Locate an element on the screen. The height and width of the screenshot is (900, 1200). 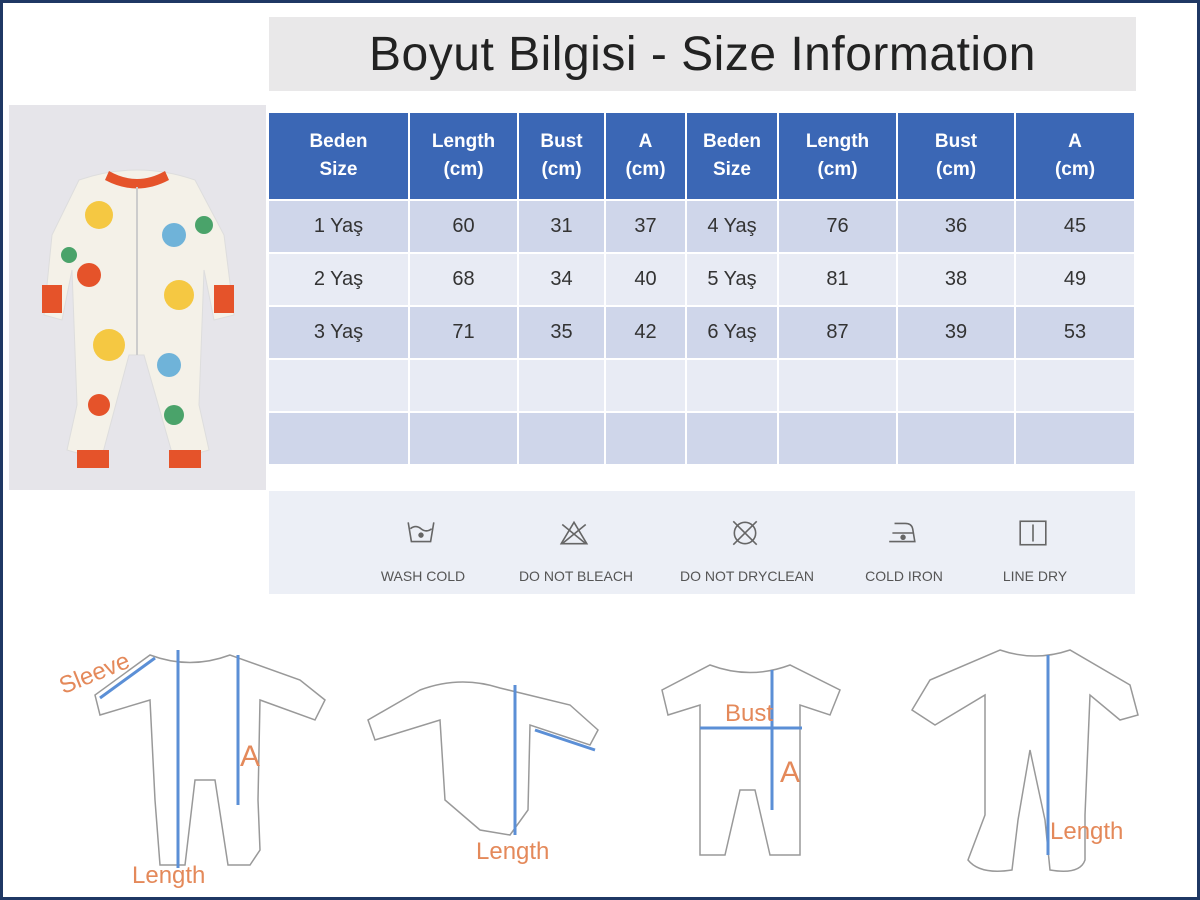
product-photo is located at coordinates (137, 297).